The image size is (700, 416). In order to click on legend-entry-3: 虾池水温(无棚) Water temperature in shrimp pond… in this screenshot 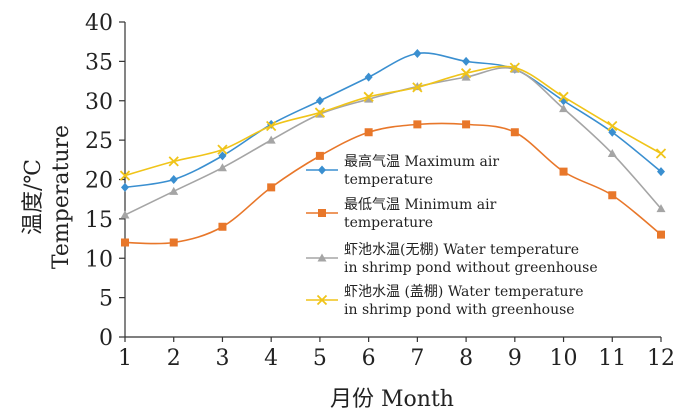, I will do `click(452, 259)`.